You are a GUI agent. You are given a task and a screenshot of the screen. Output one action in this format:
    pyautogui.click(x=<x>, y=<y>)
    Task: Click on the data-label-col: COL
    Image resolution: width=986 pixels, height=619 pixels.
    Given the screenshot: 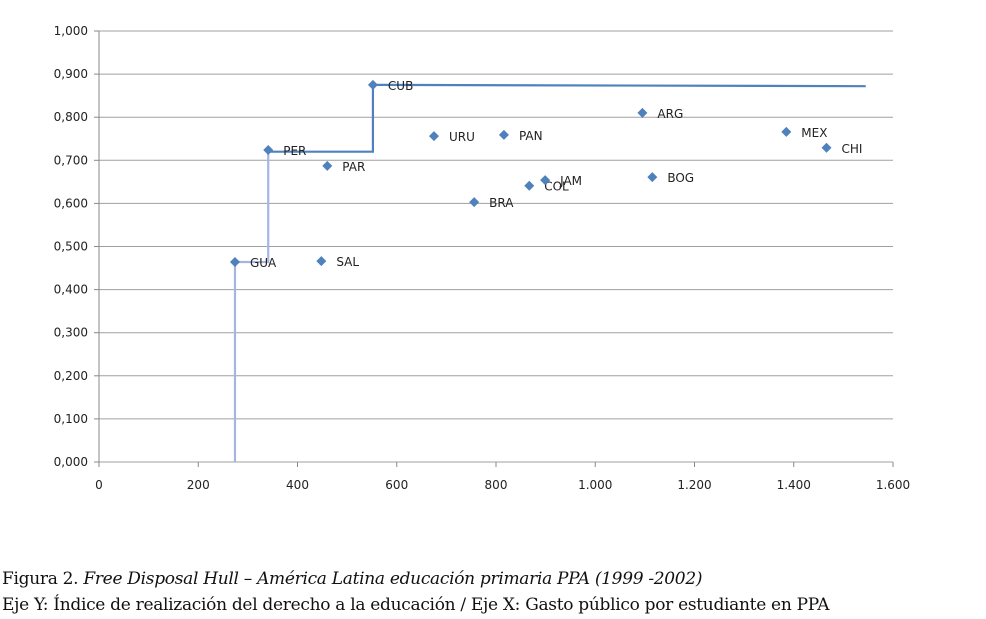 What is the action you would take?
    pyautogui.click(x=556, y=187)
    